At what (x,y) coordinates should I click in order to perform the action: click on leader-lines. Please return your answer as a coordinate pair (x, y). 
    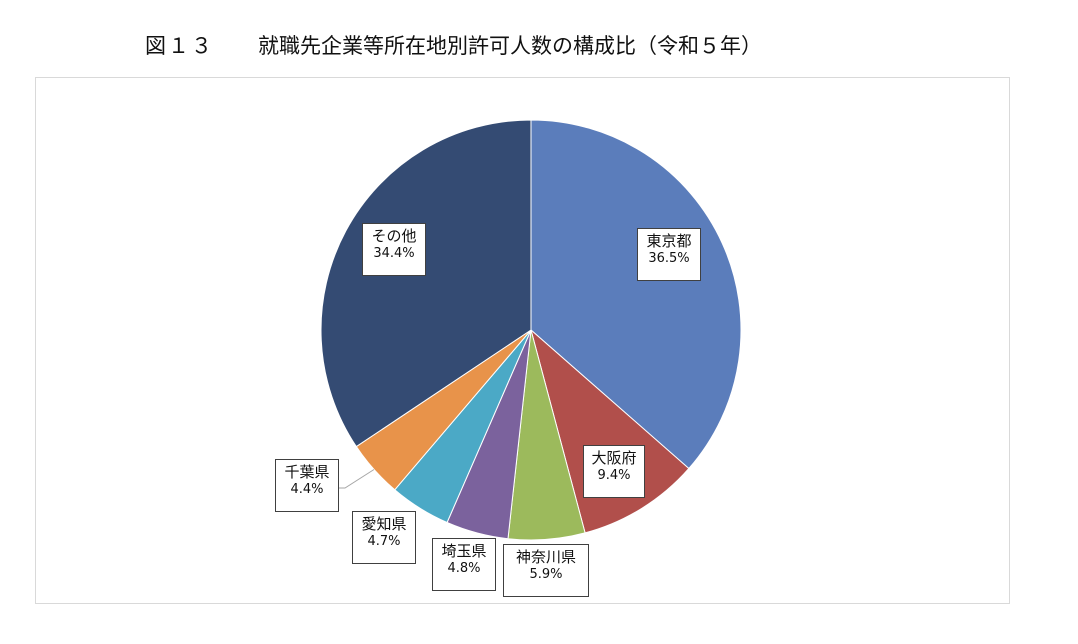
    Looking at the image, I should click on (357, 479).